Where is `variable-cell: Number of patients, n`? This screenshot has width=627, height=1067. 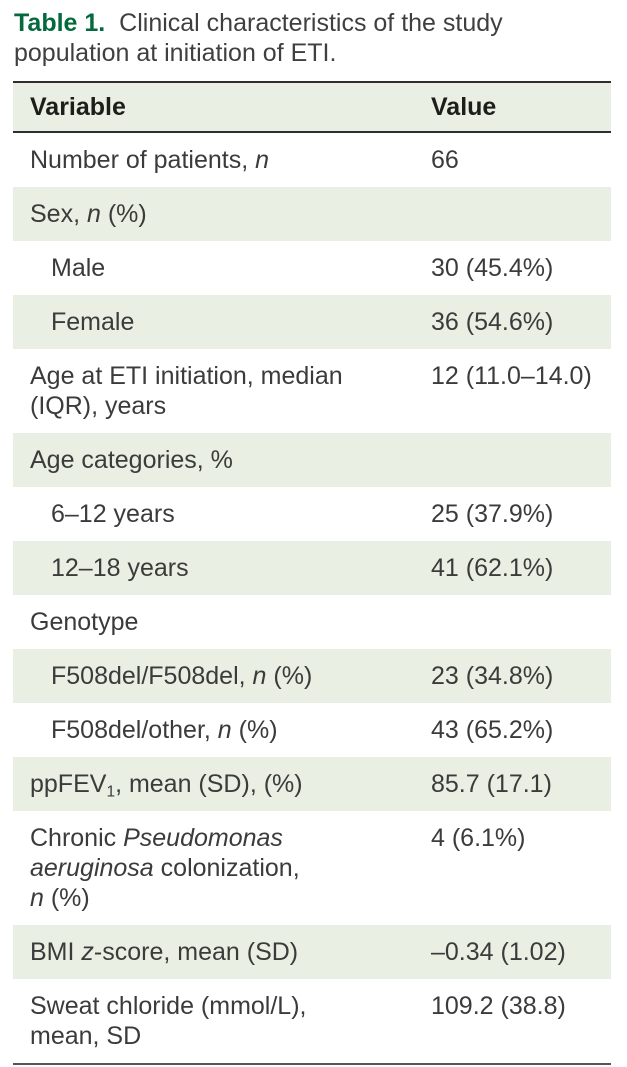
variable-cell: Number of patients, n is located at coordinates (213, 159).